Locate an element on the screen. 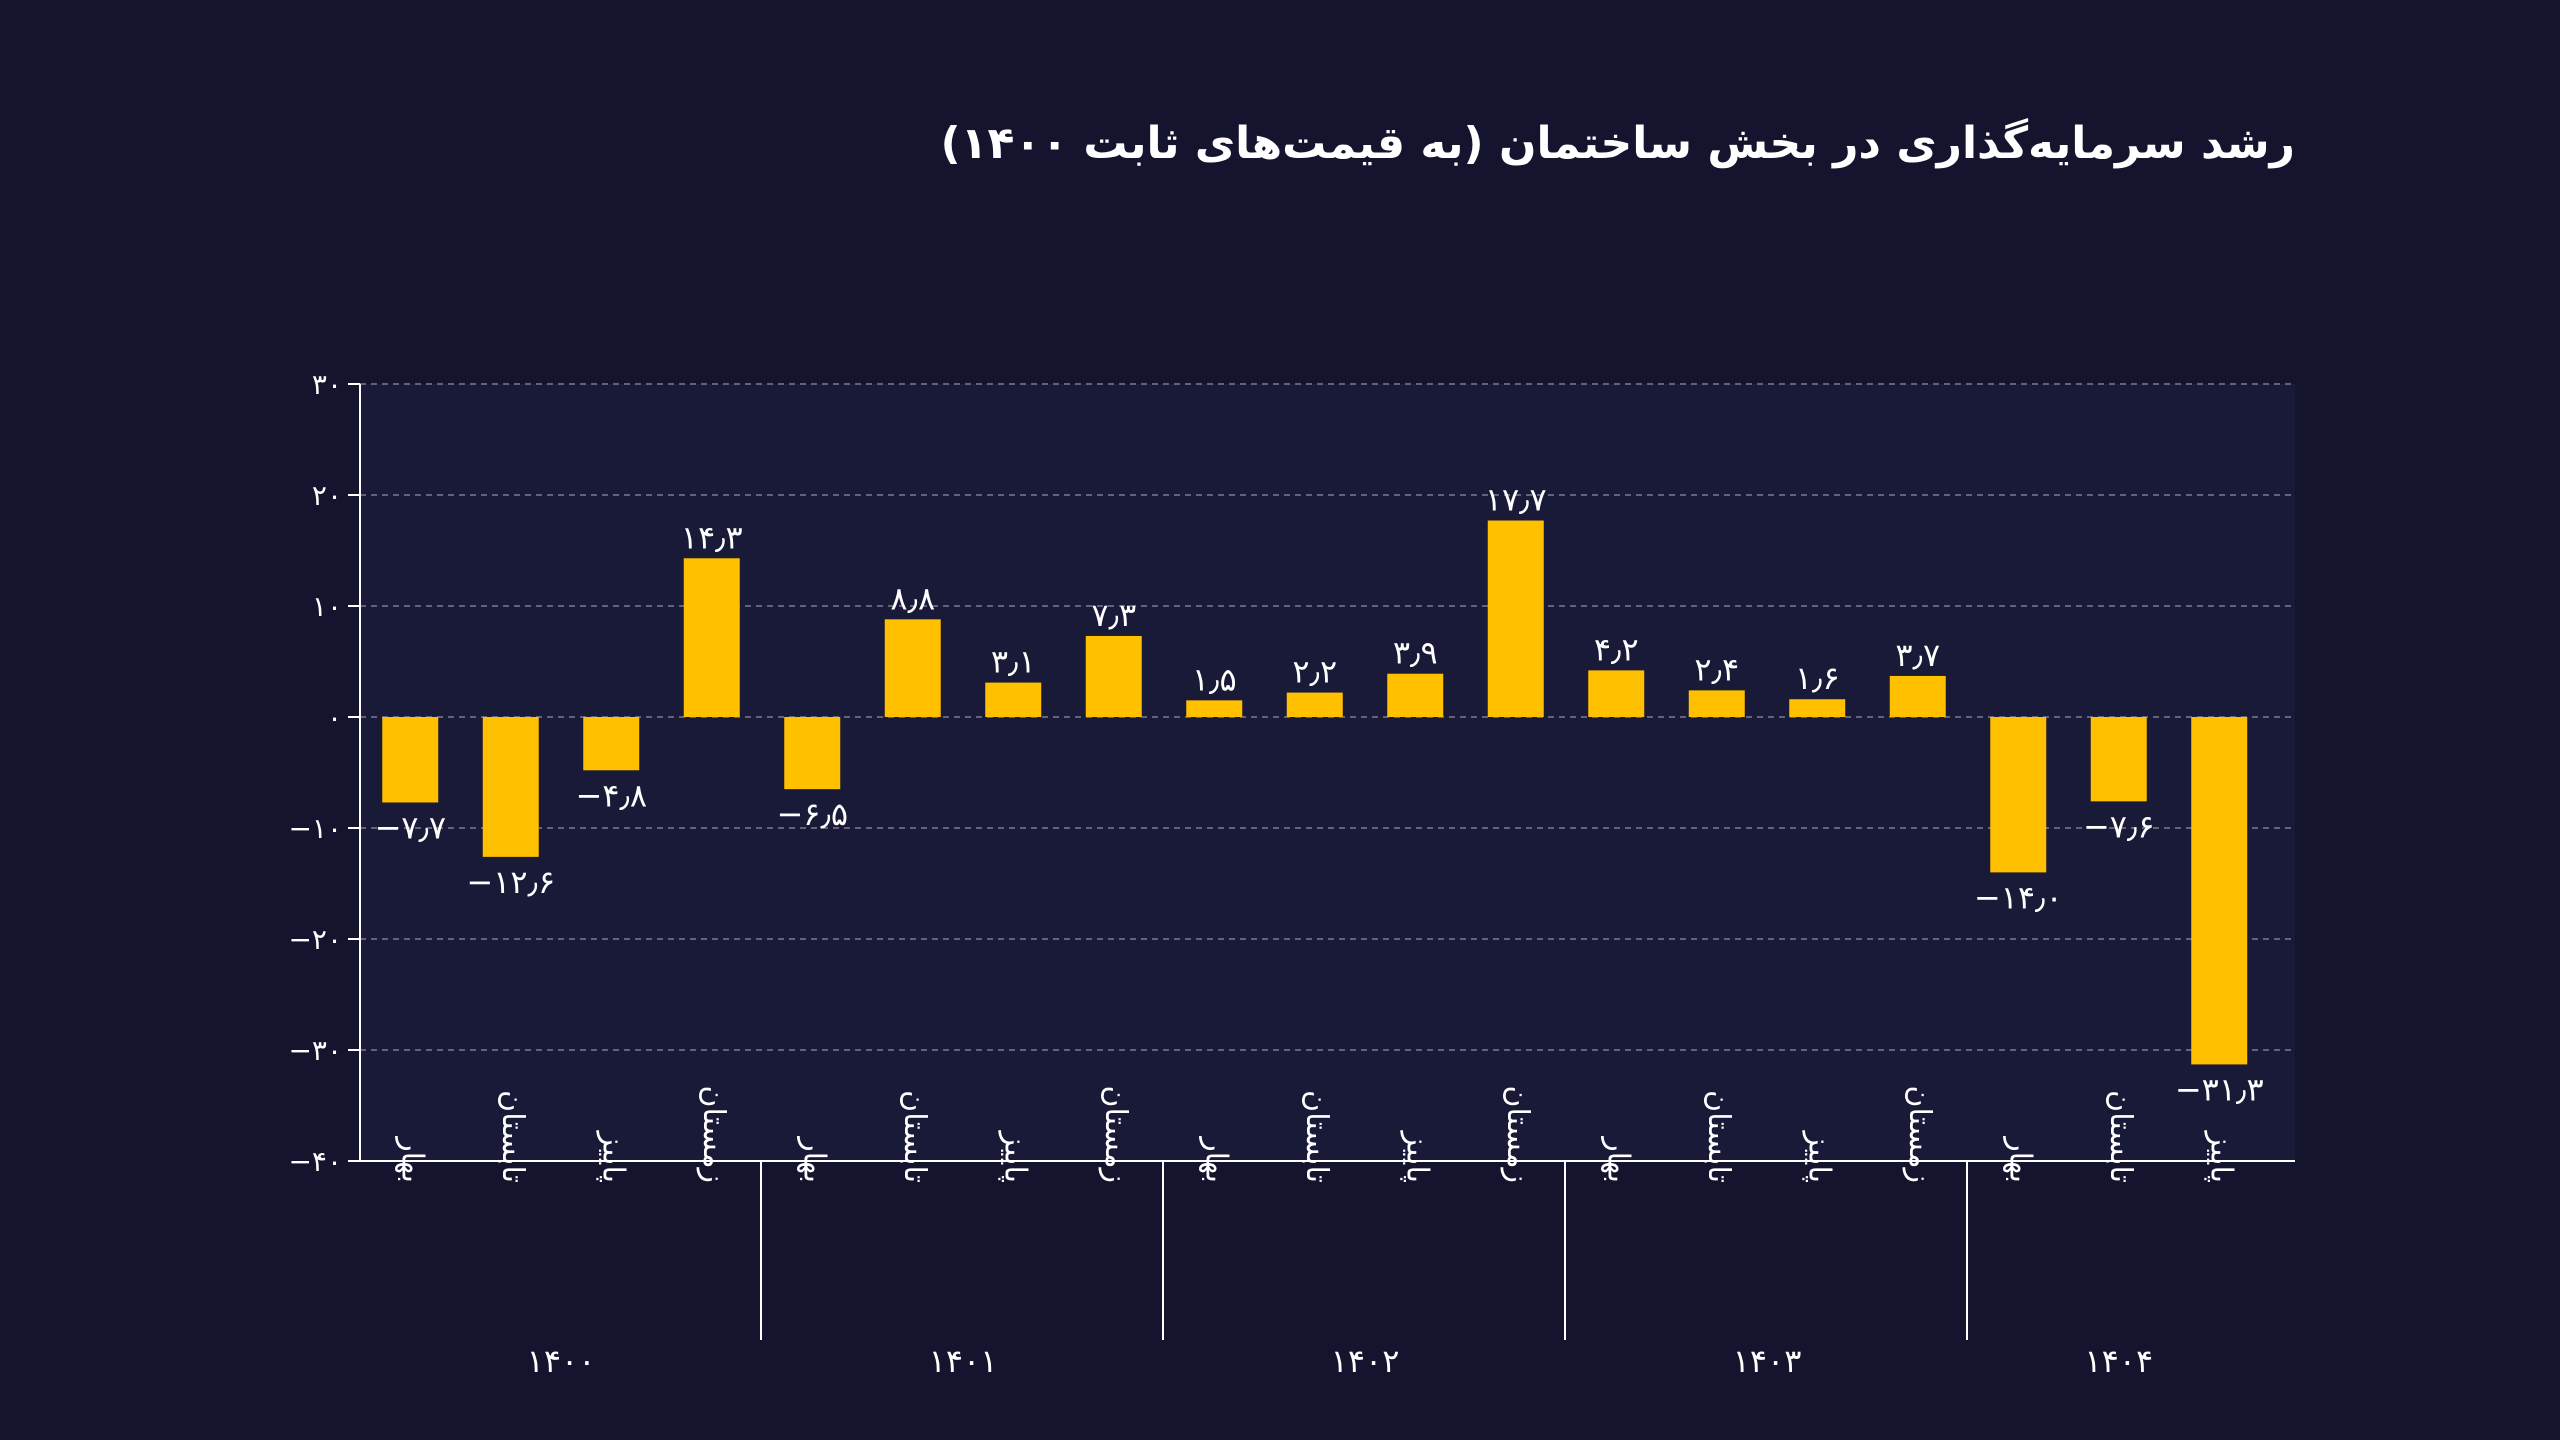 The image size is (2560, 1440). data-label: ۳٫۷ is located at coordinates (1917, 655).